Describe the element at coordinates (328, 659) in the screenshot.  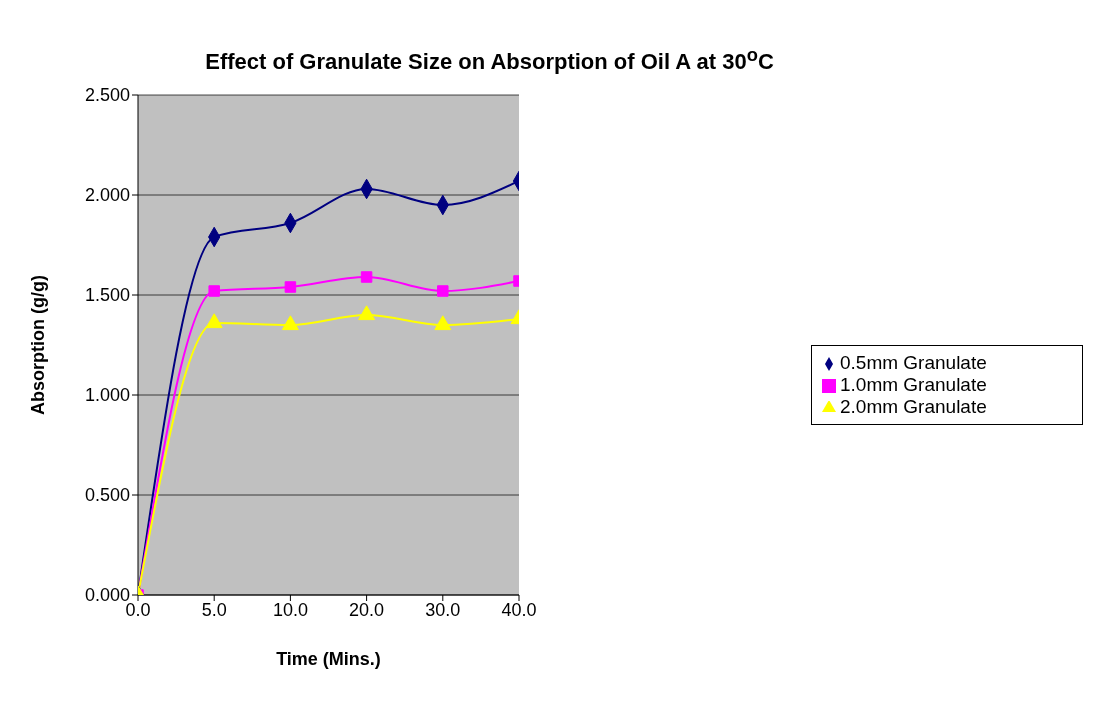
I see `x-axis-title: Time (Mins.)` at that location.